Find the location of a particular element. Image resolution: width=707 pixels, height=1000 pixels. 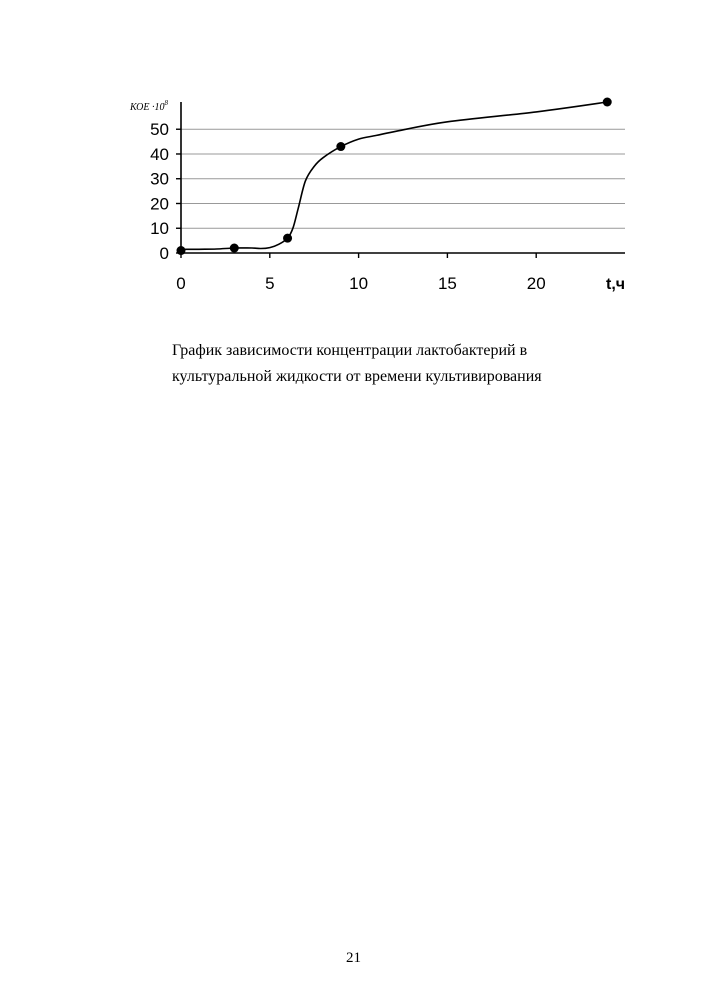

data-points is located at coordinates (394, 176).